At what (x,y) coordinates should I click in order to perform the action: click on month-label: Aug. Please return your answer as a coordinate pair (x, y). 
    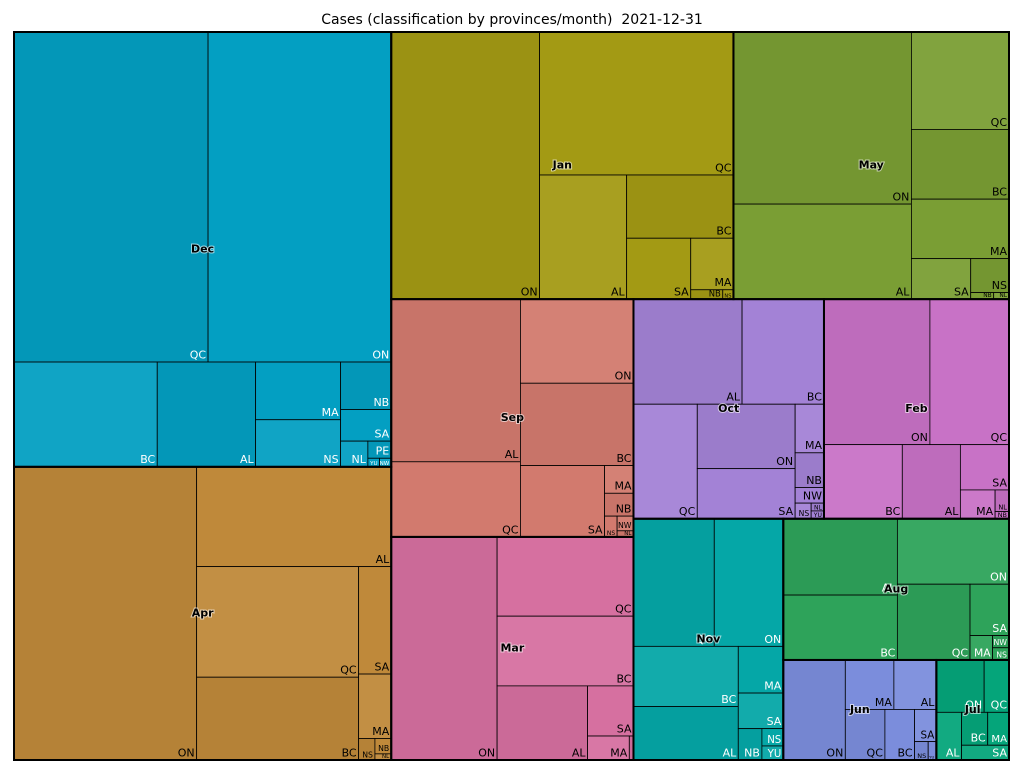
    Looking at the image, I should click on (896, 588).